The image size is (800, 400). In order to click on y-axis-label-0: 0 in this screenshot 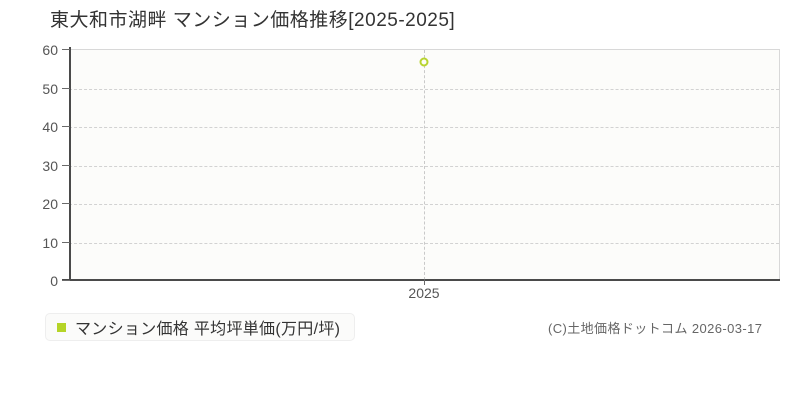, I will do `click(54, 281)`.